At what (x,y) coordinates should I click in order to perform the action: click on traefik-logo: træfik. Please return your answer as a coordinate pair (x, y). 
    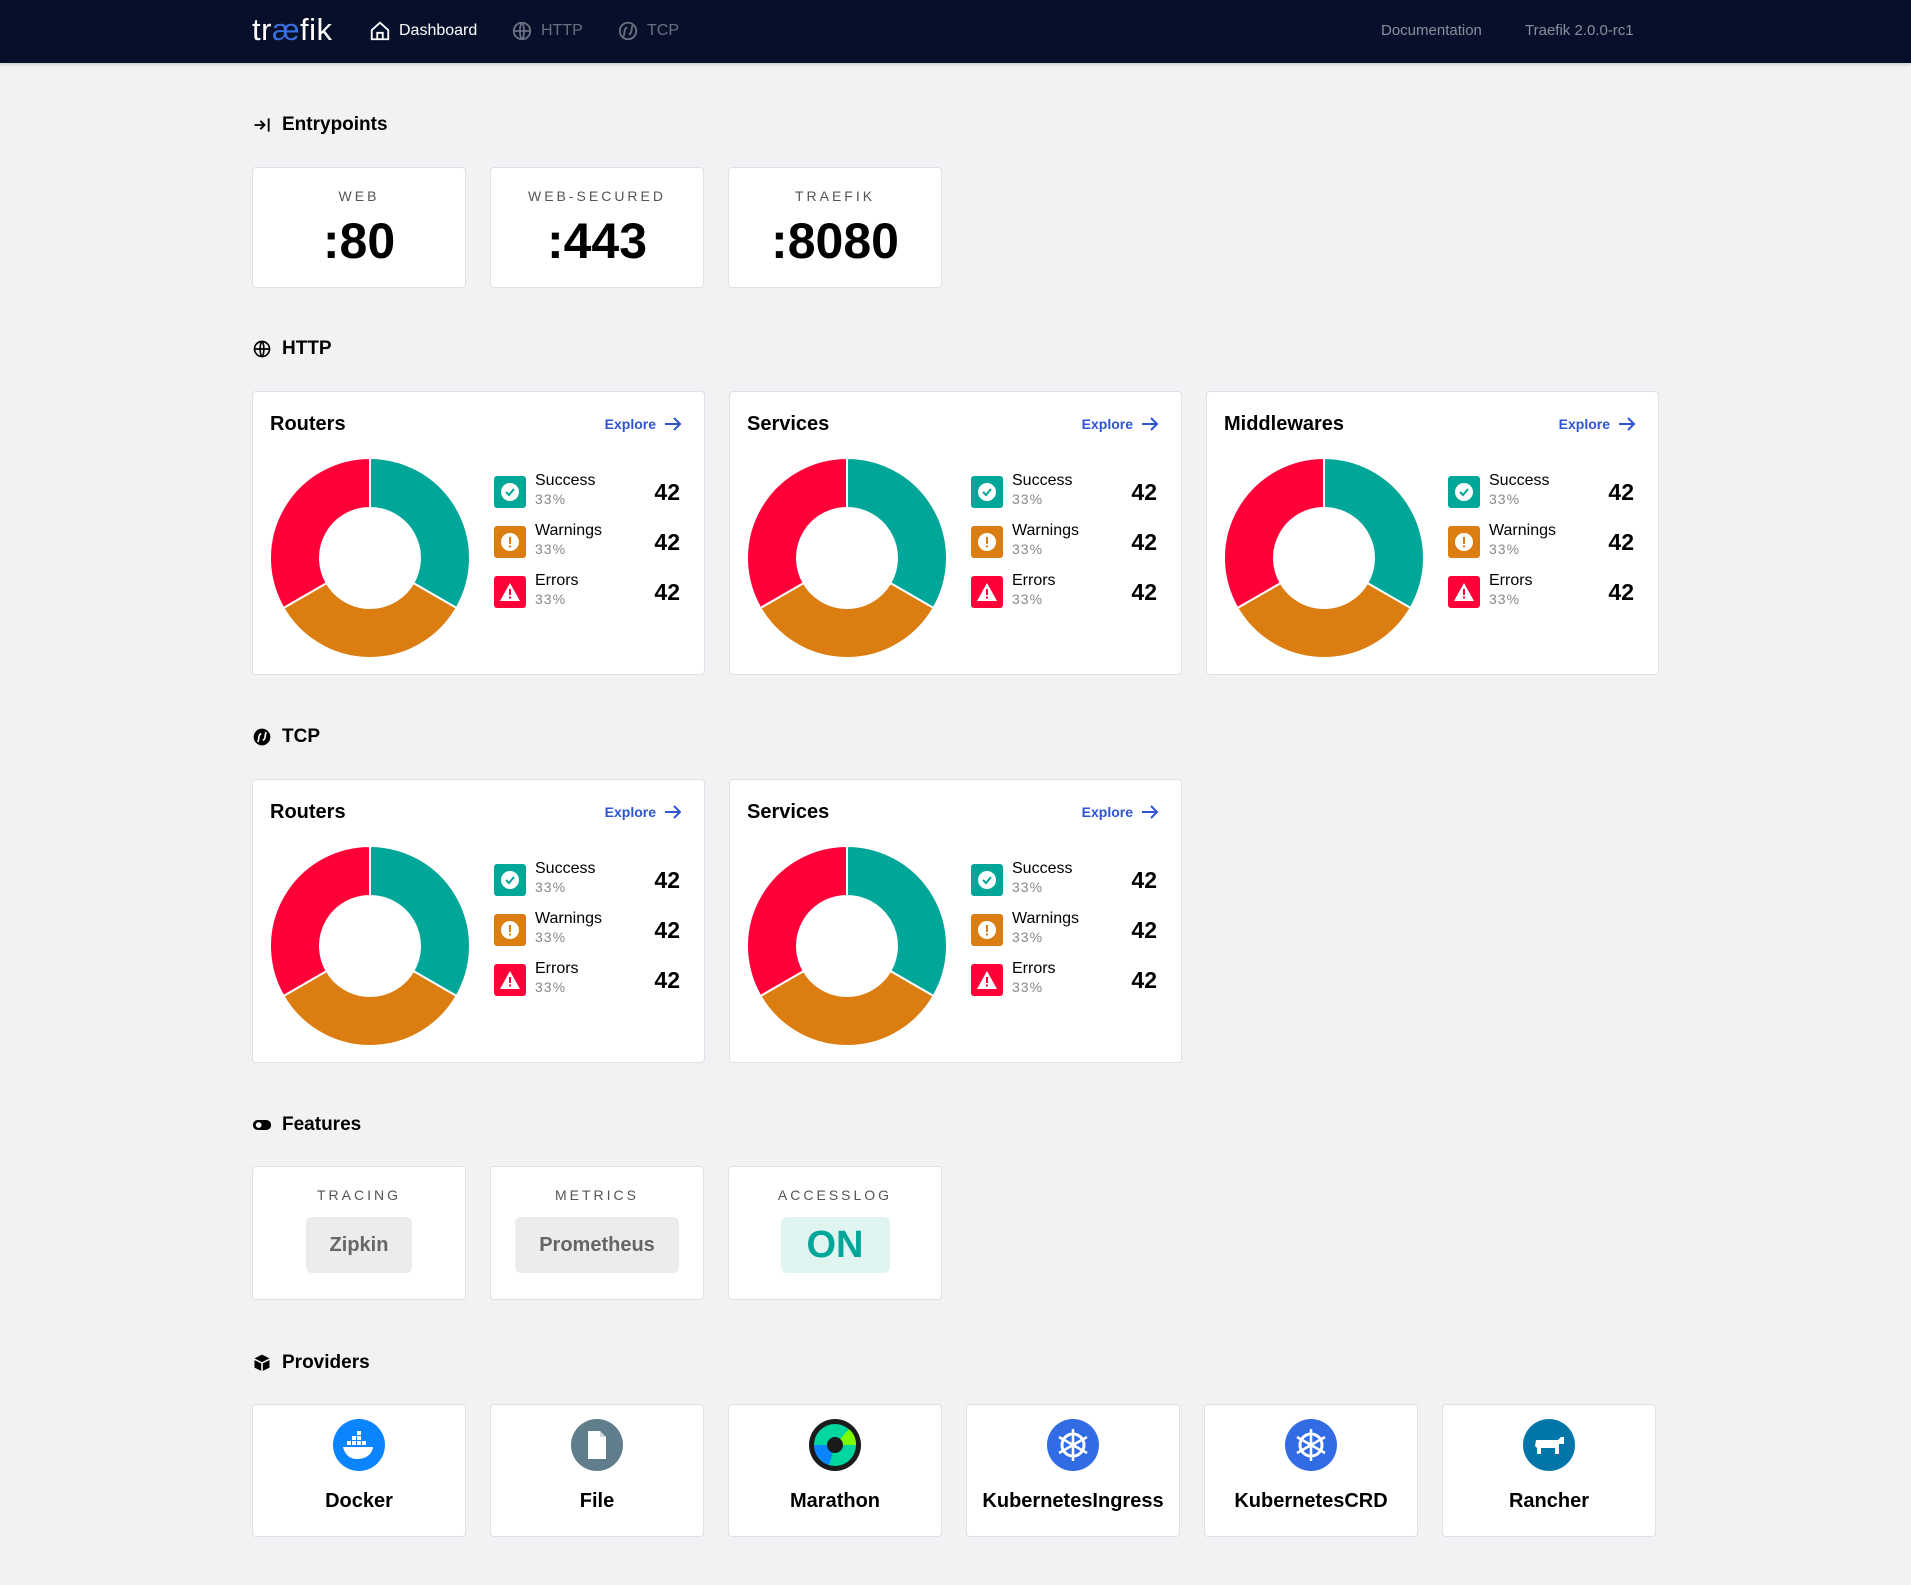
    Looking at the image, I should click on (292, 29).